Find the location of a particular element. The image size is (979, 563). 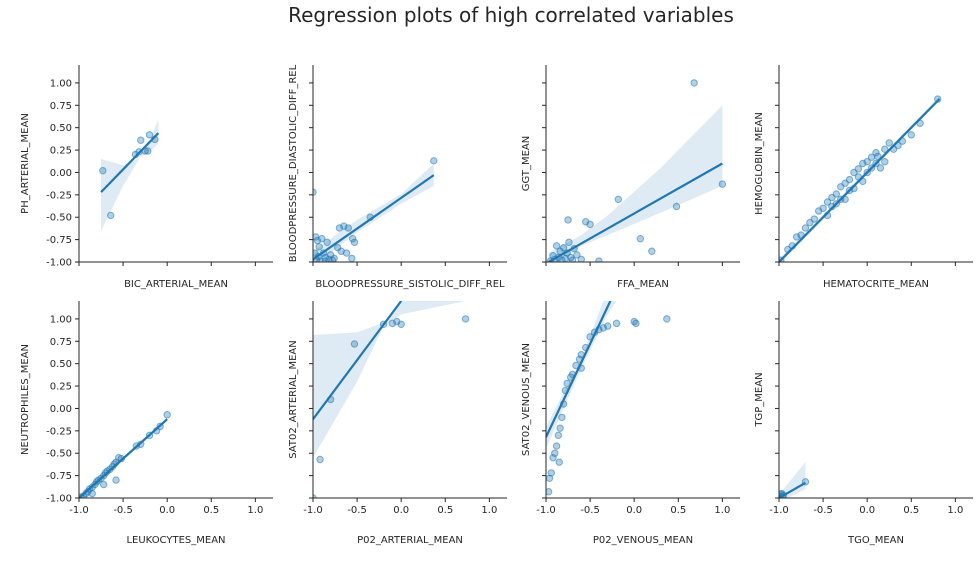

y-tick-label: 0.75 is located at coordinates (61, 106).